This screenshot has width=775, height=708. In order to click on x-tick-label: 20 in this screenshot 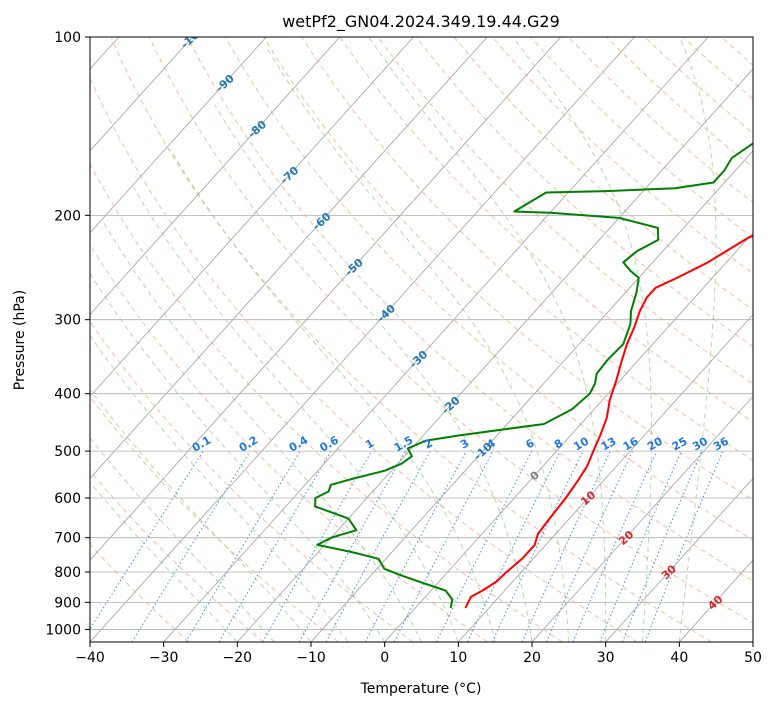, I will do `click(532, 658)`.